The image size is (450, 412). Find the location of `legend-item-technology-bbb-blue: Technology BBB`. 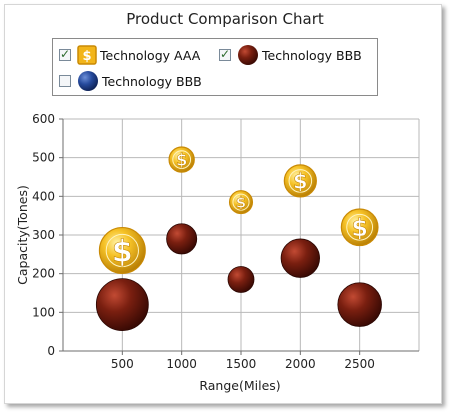

legend-item-technology-bbb-blue: Technology BBB is located at coordinates (130, 81).